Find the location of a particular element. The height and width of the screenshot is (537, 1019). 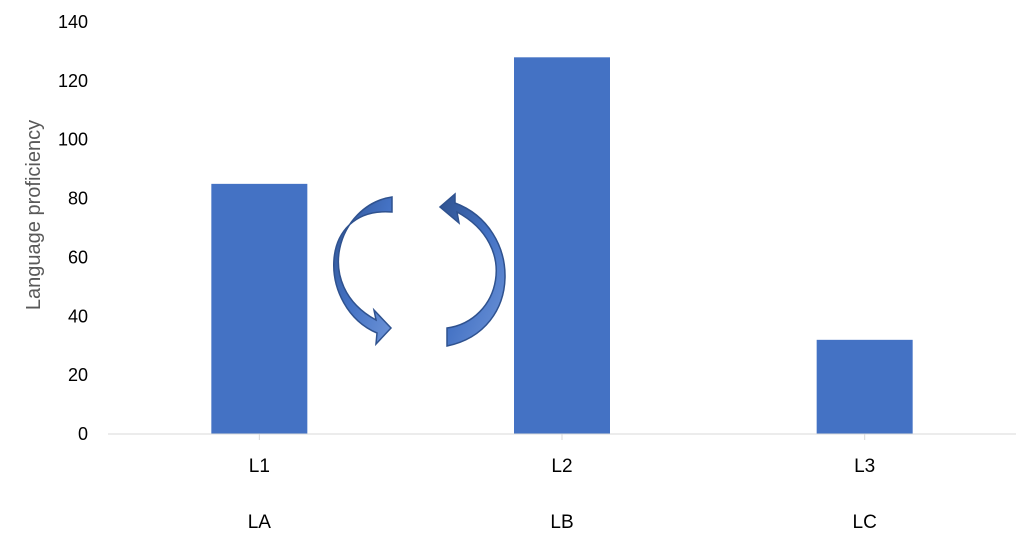

x-axis-ticks is located at coordinates (562, 437).